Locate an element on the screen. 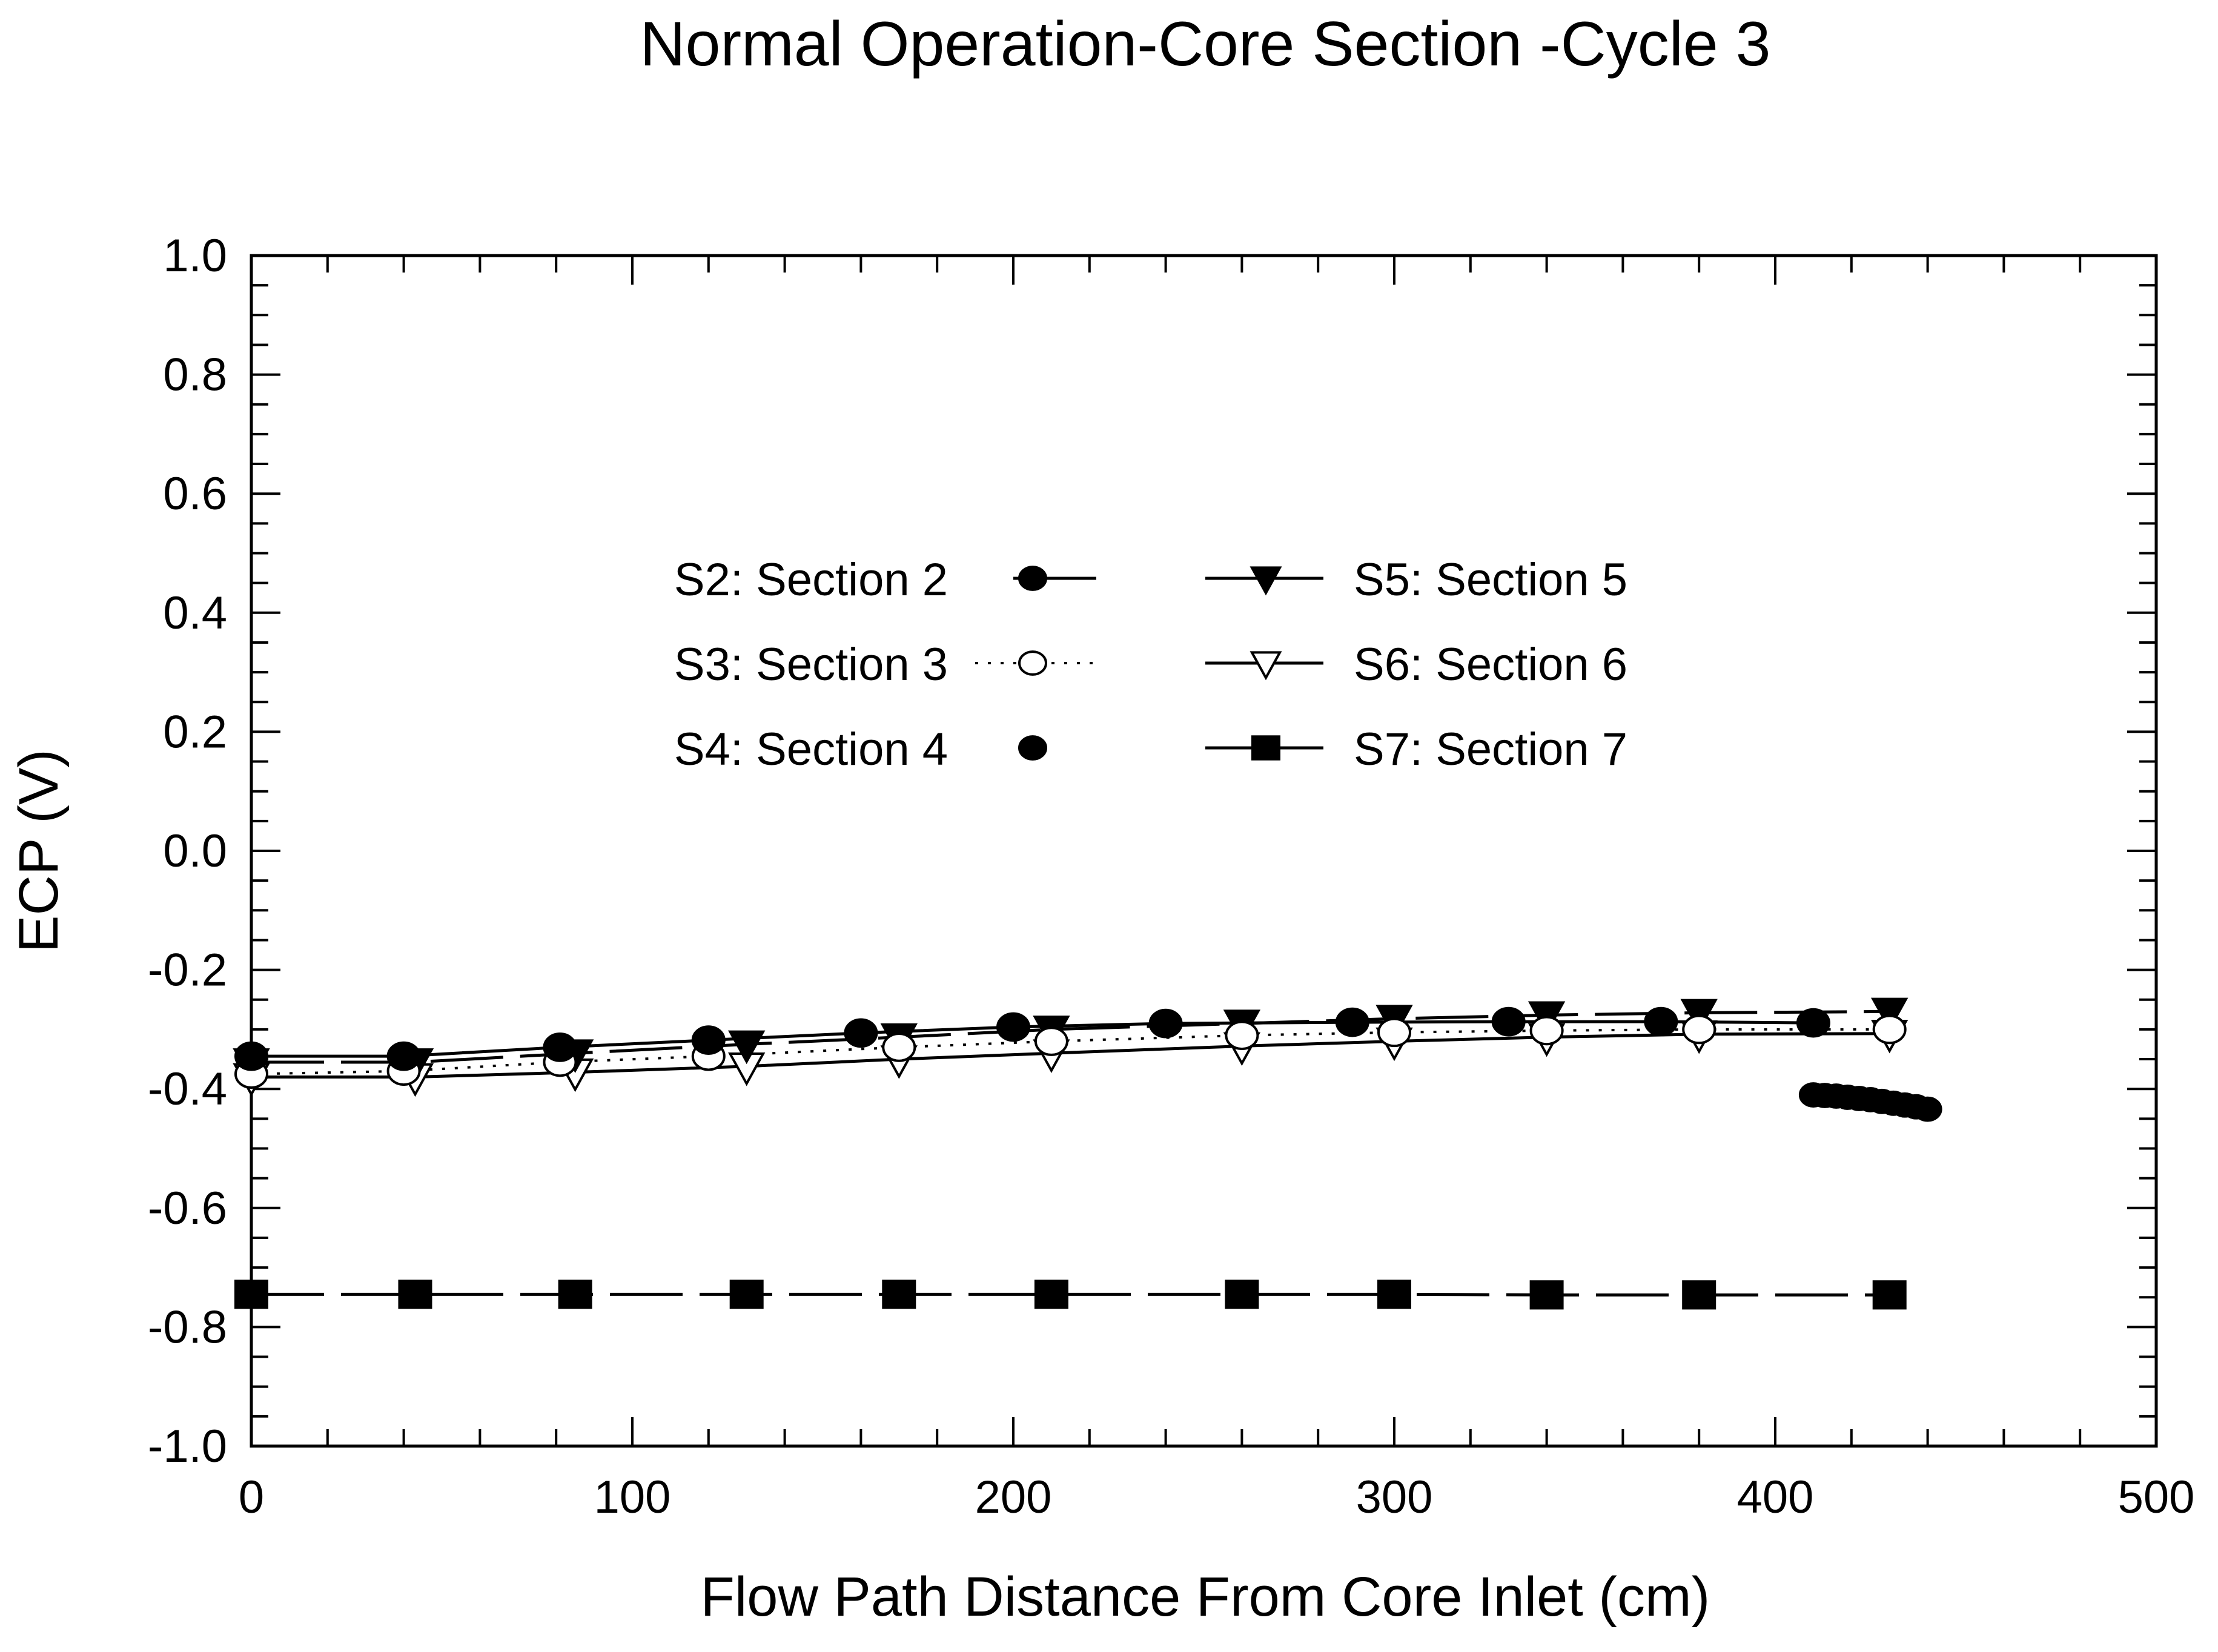 This screenshot has width=2218, height=1652. legend-entry: S4: Section 4 is located at coordinates (860, 749).